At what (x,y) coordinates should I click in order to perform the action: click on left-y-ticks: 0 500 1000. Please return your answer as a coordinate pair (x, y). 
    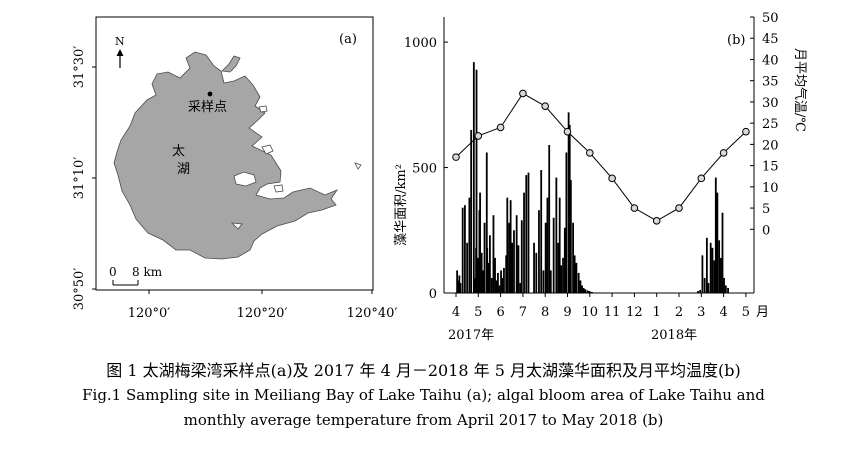
    Looking at the image, I should click on (426, 169).